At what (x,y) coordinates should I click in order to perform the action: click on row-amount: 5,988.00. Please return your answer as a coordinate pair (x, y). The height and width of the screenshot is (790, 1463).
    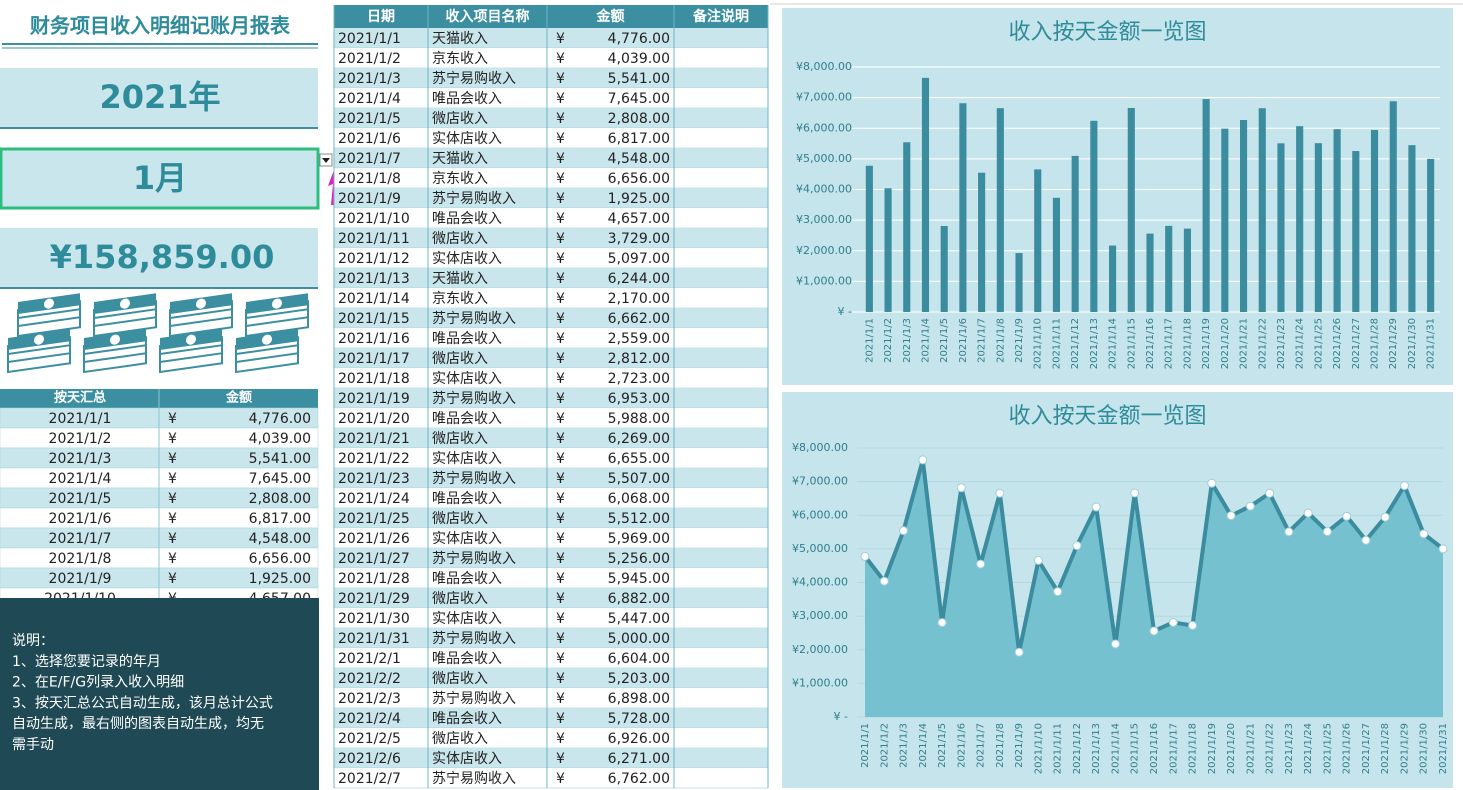
    Looking at the image, I should click on (639, 419).